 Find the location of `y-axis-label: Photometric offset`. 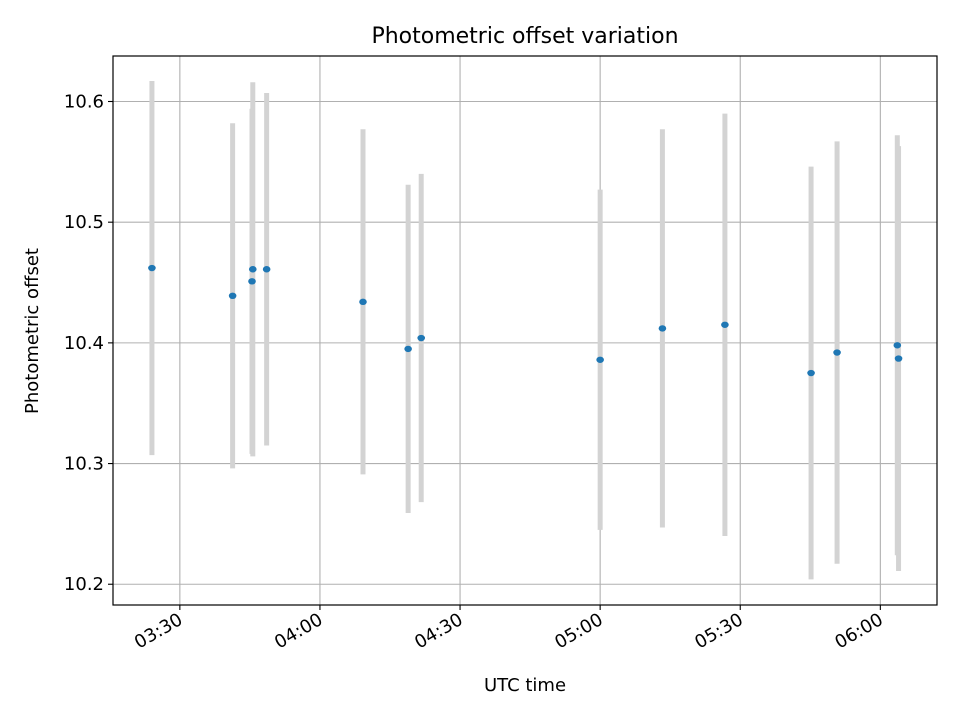

y-axis-label: Photometric offset is located at coordinates (32, 331).